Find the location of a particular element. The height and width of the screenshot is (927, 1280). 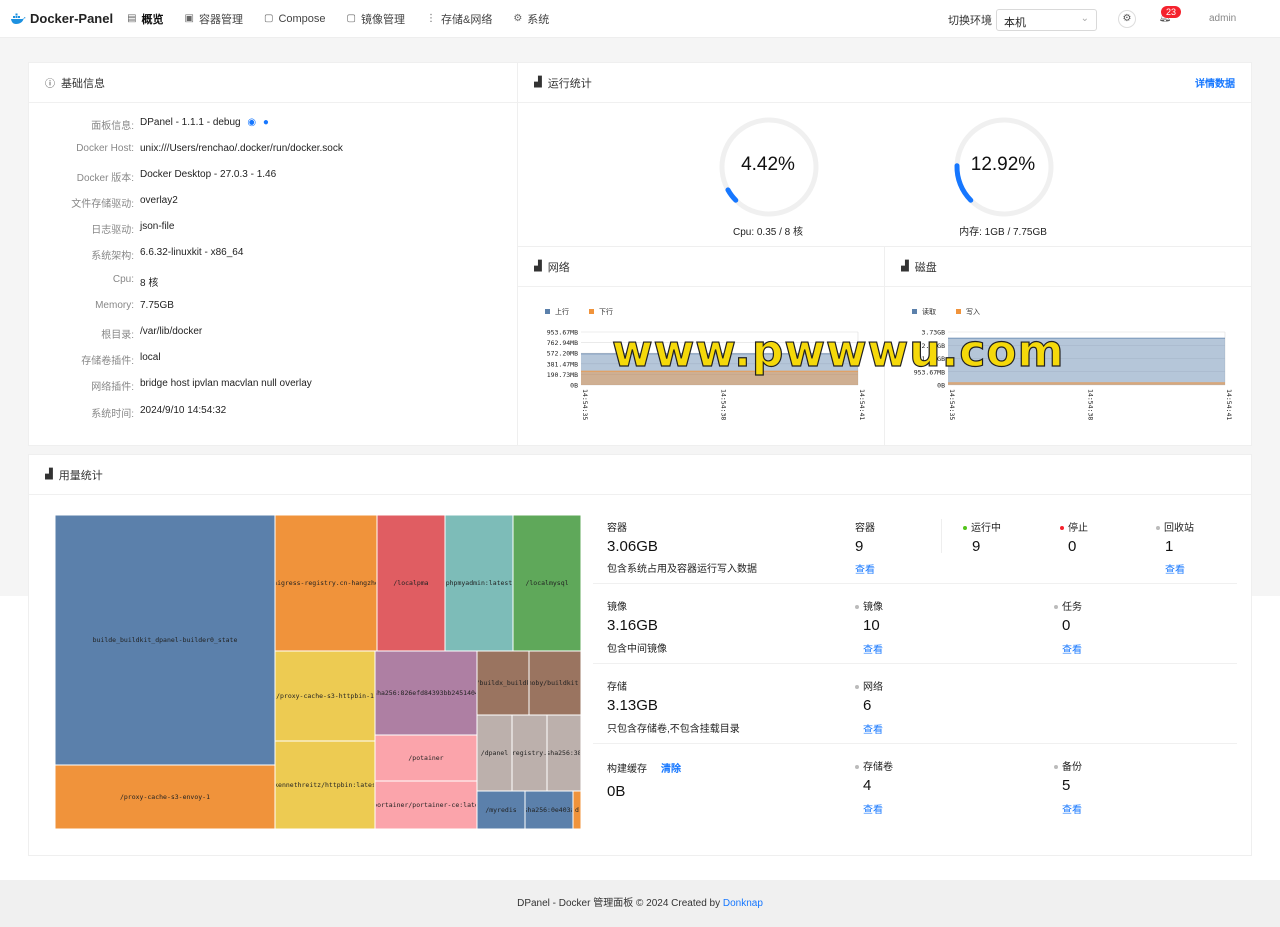

treemap-block: /potainer is located at coordinates (426, 758).